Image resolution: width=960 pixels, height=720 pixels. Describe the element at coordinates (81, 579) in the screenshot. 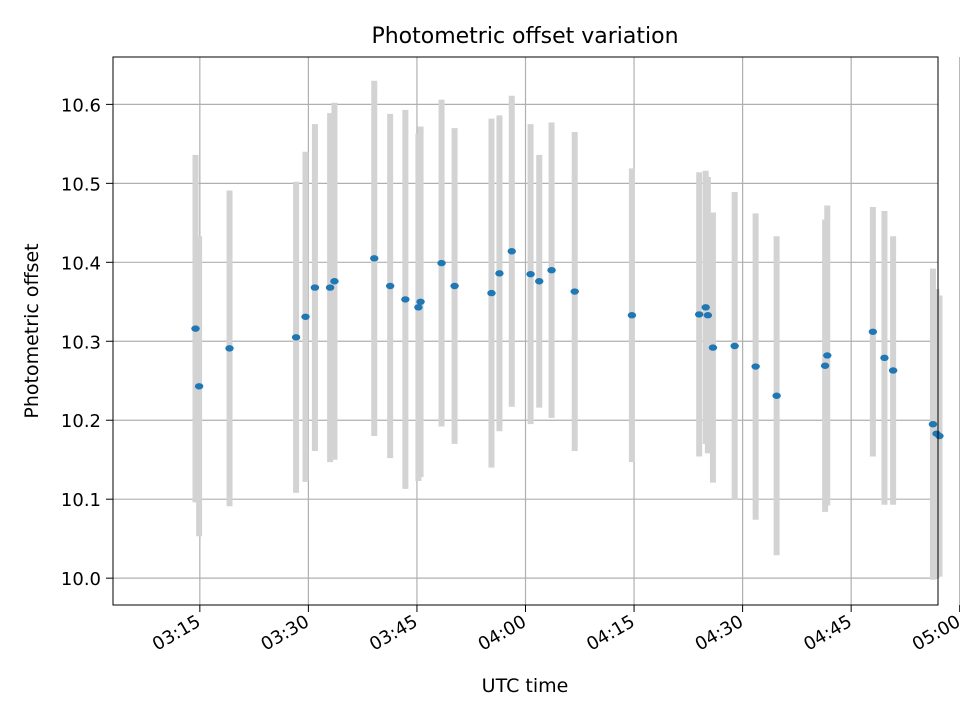

I see `y-tick-label: 10.0` at that location.